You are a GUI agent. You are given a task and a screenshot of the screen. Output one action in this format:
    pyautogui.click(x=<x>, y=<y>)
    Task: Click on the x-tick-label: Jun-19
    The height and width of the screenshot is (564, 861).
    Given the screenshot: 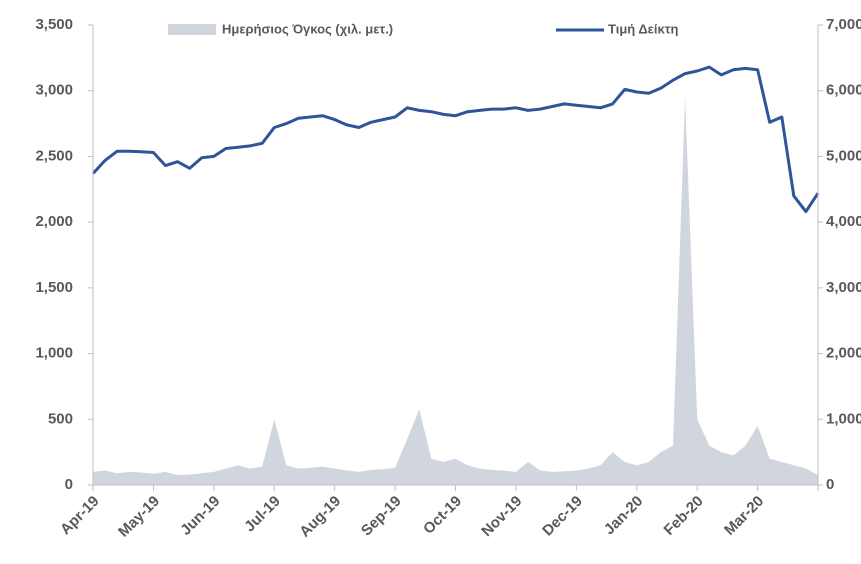 What is the action you would take?
    pyautogui.click(x=200, y=516)
    